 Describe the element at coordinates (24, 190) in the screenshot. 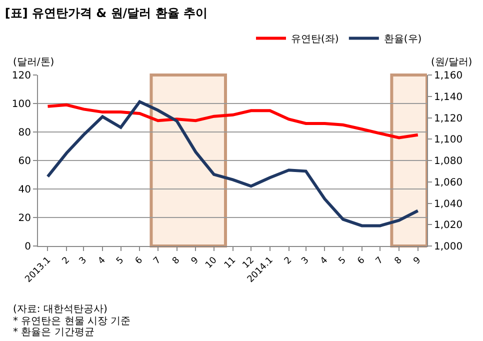

I see `y-tick-label: 40` at that location.